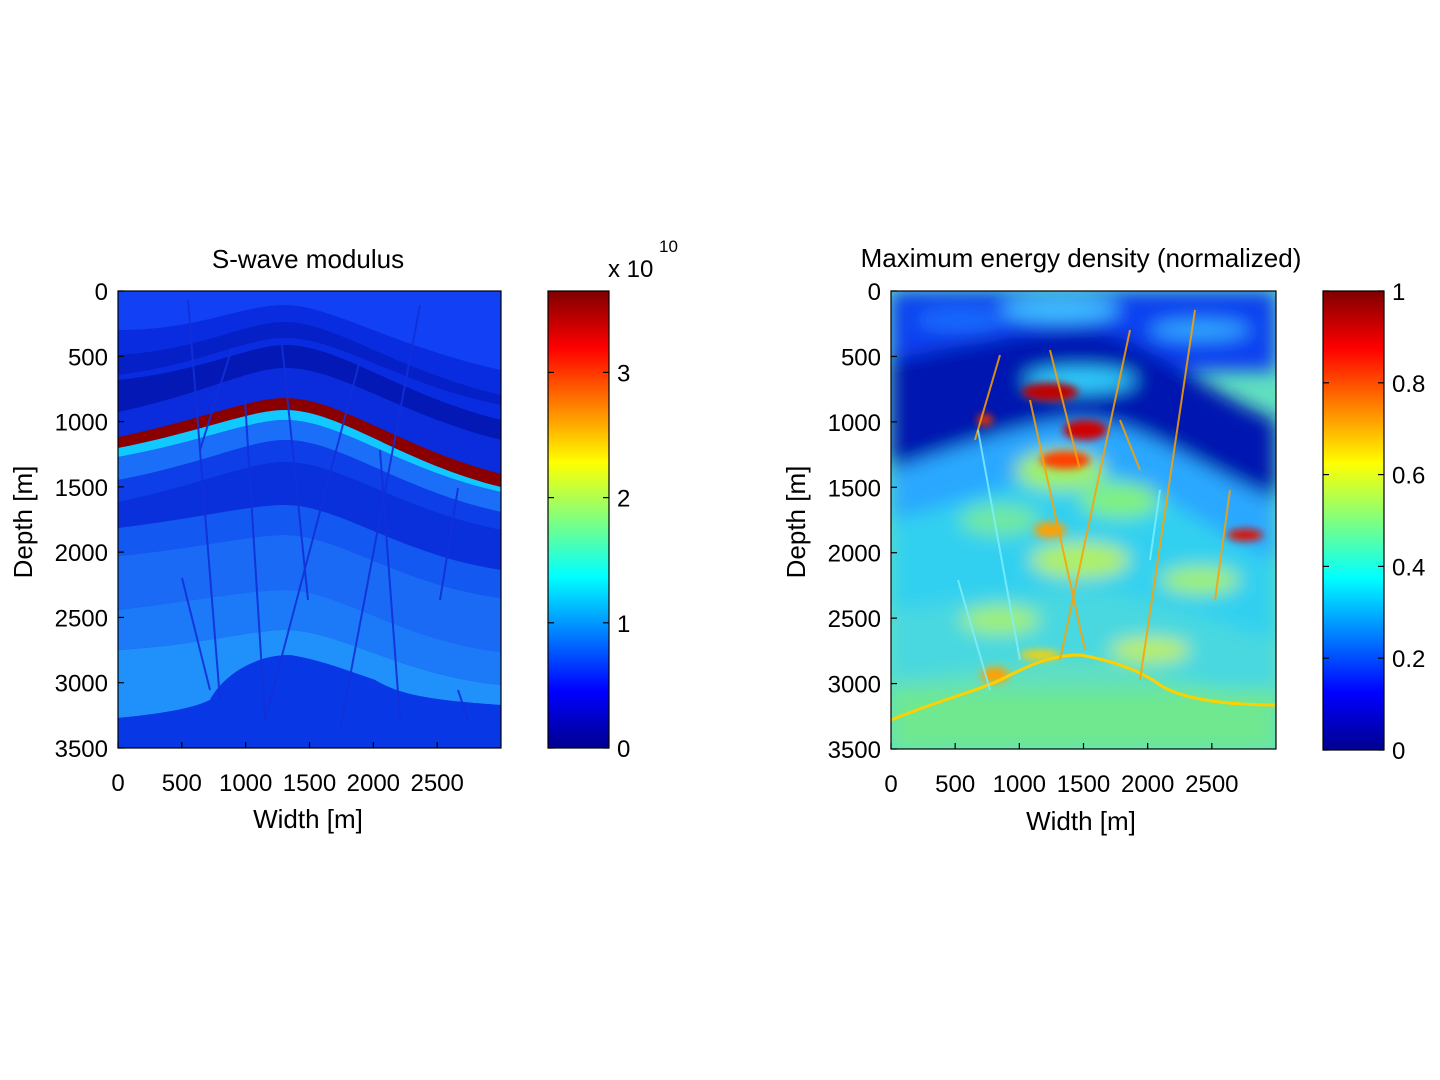 This screenshot has height=1080, width=1440. What do you see at coordinates (623, 499) in the screenshot?
I see `colorbar-tick-label: 2` at bounding box center [623, 499].